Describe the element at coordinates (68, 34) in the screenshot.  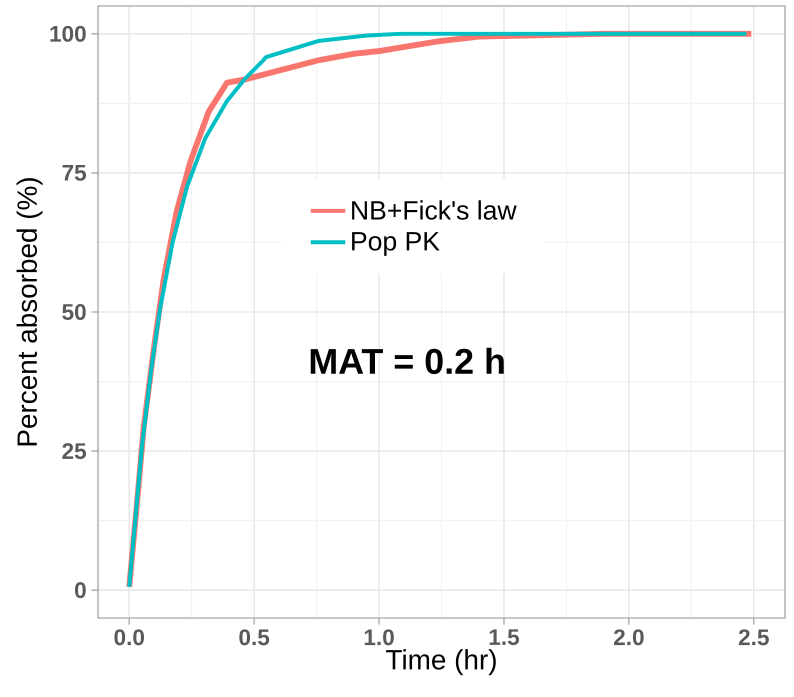
I see `y-tick-label: 100` at that location.